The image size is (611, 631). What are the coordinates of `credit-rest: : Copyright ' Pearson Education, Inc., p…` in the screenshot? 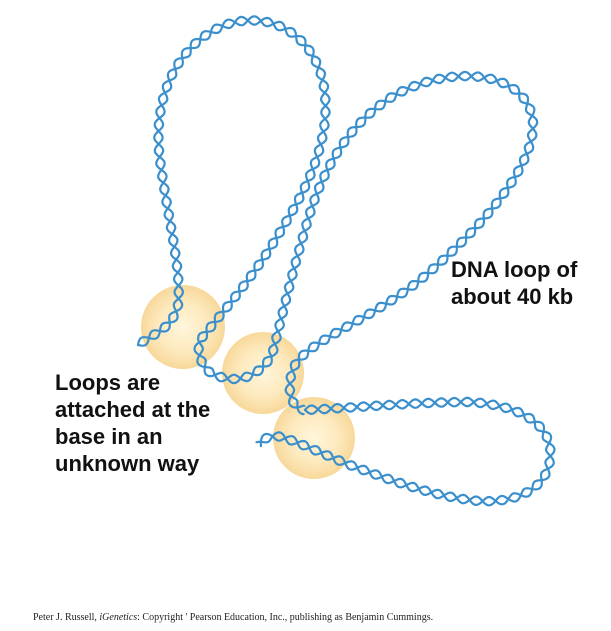 It's located at (285, 617).